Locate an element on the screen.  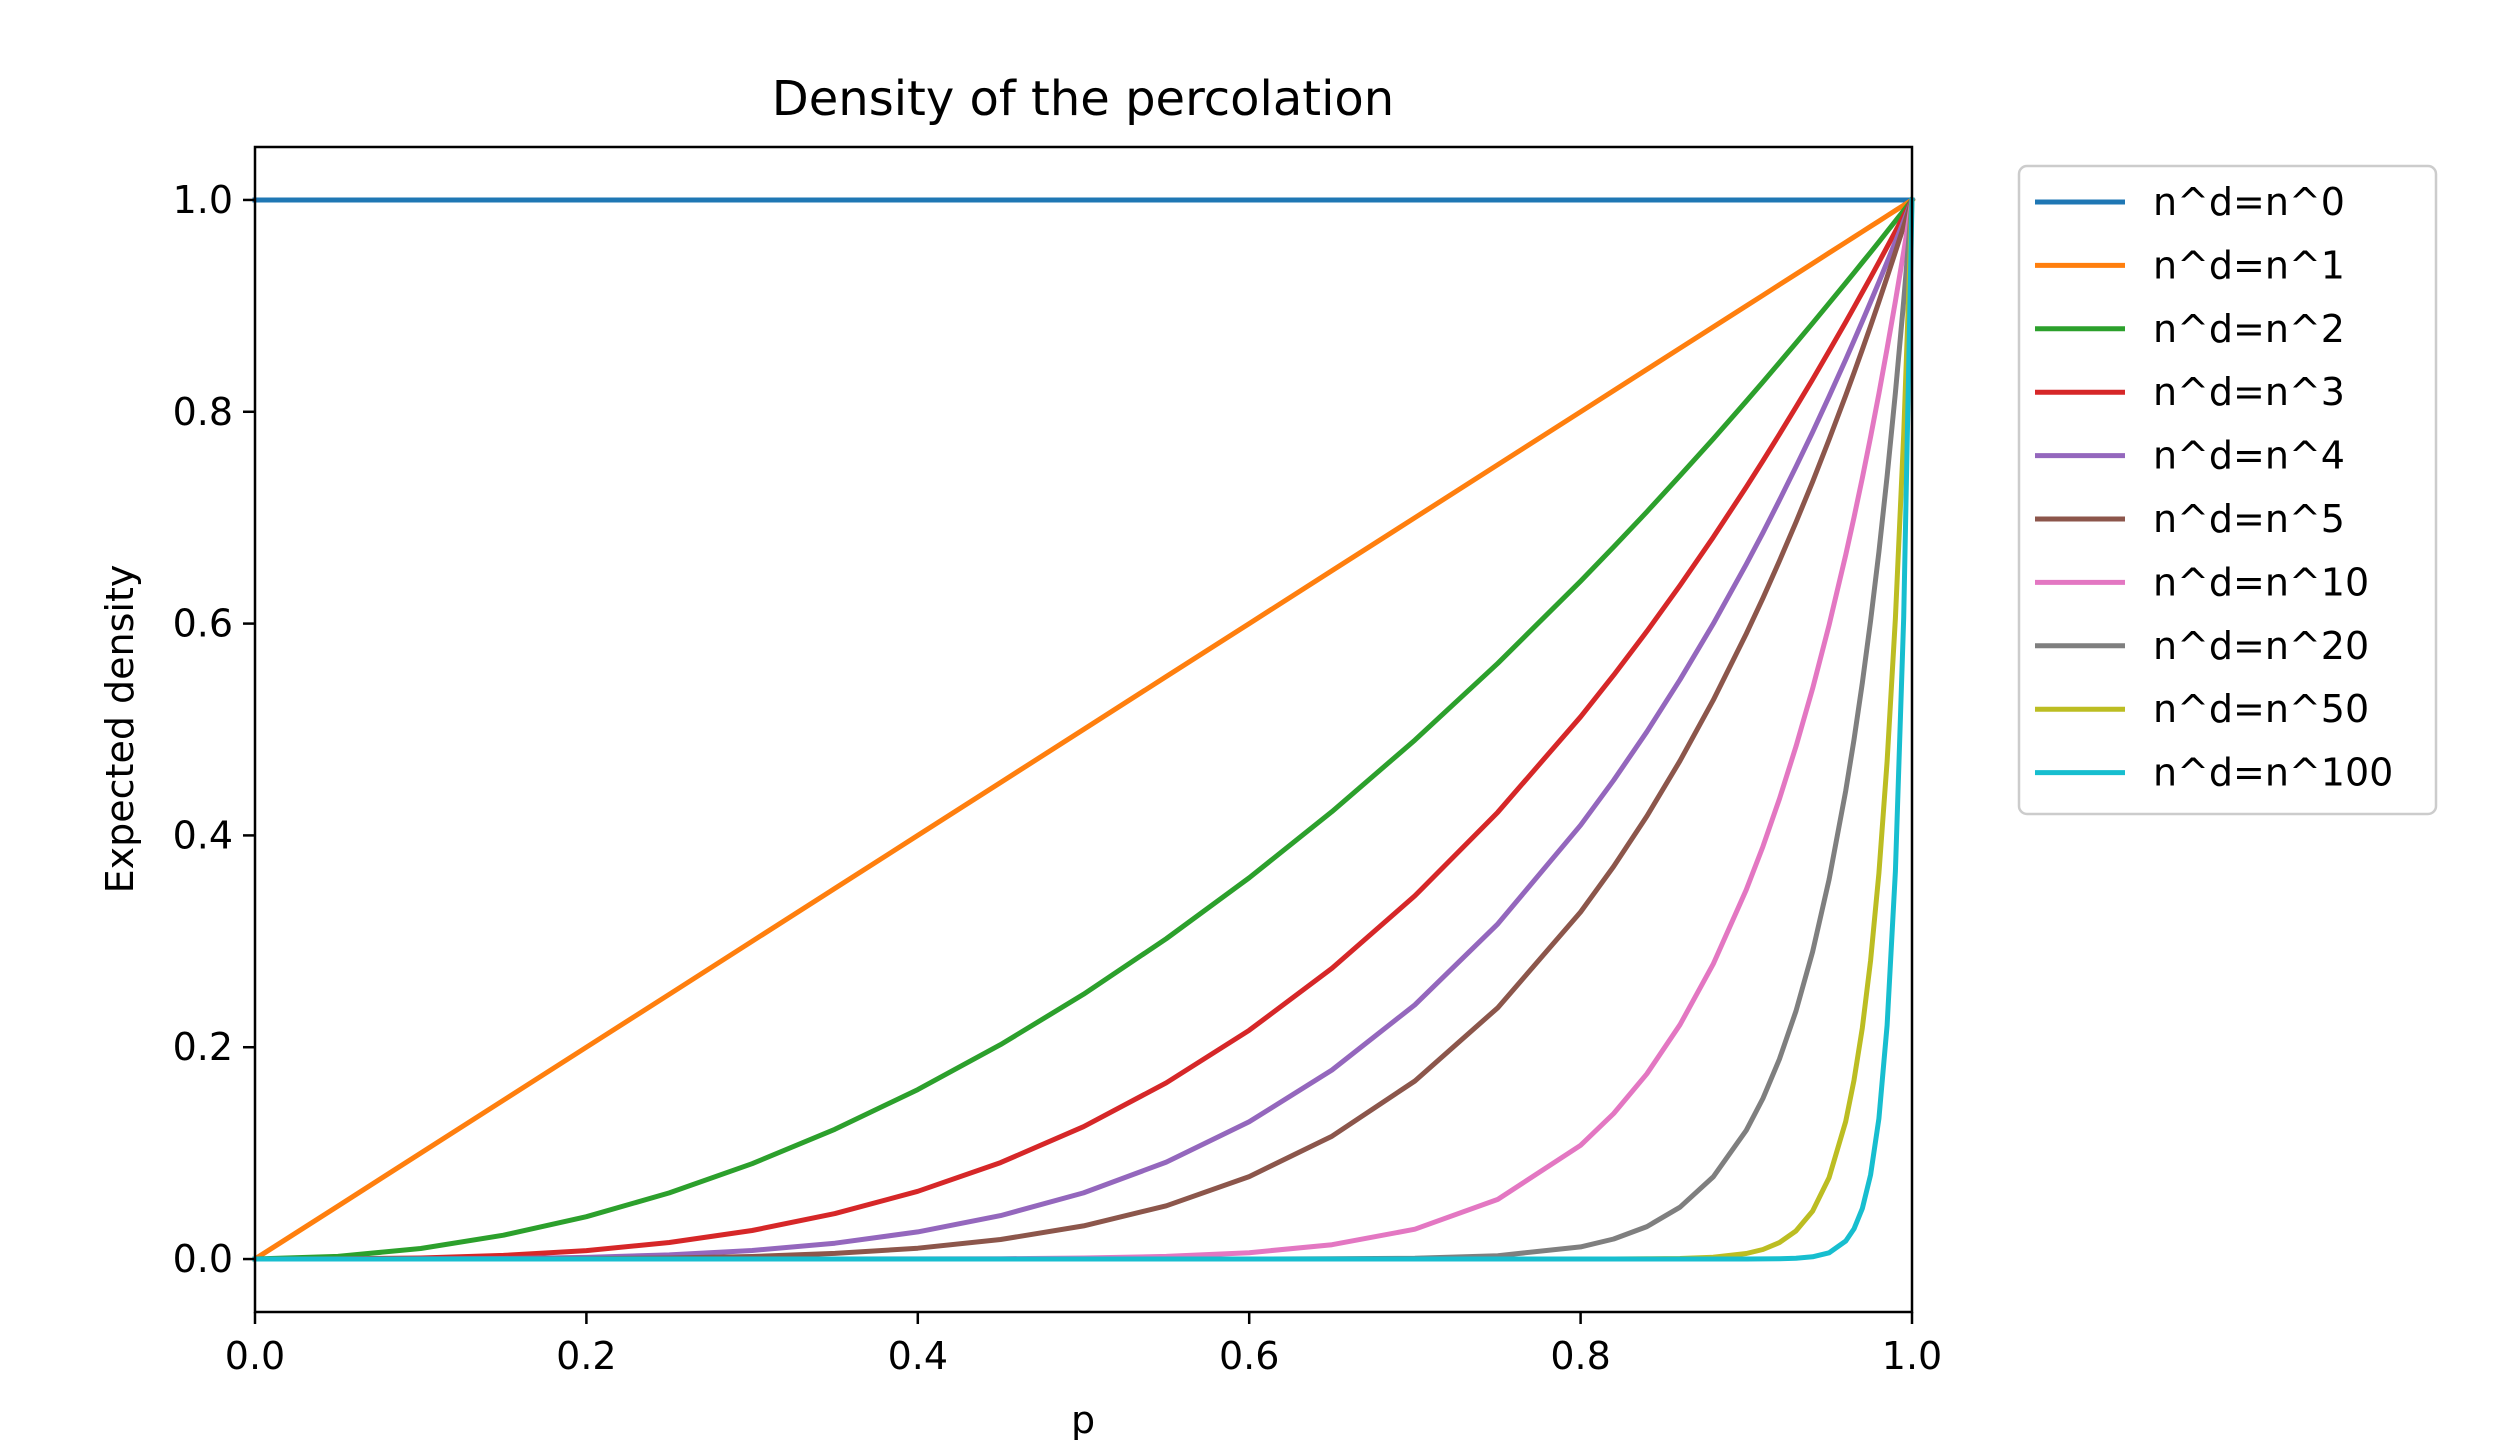
x-tick-label-3: 0.6 is located at coordinates (1249, 1356).